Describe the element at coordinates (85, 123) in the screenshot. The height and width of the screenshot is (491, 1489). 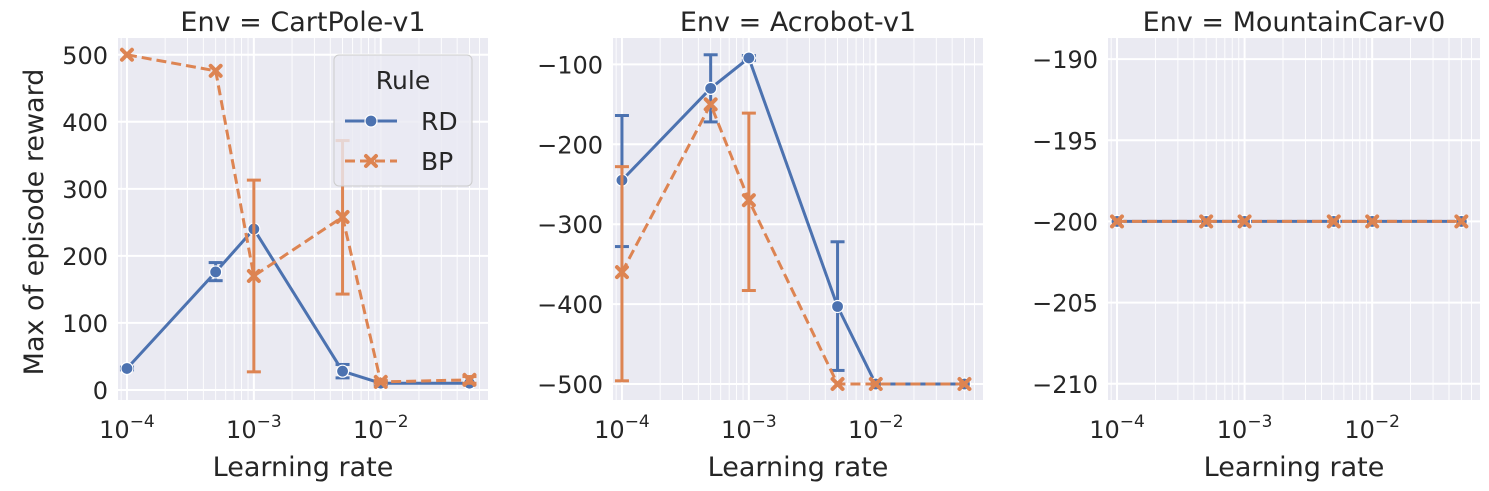
I see `y-tick-label: 400` at that location.